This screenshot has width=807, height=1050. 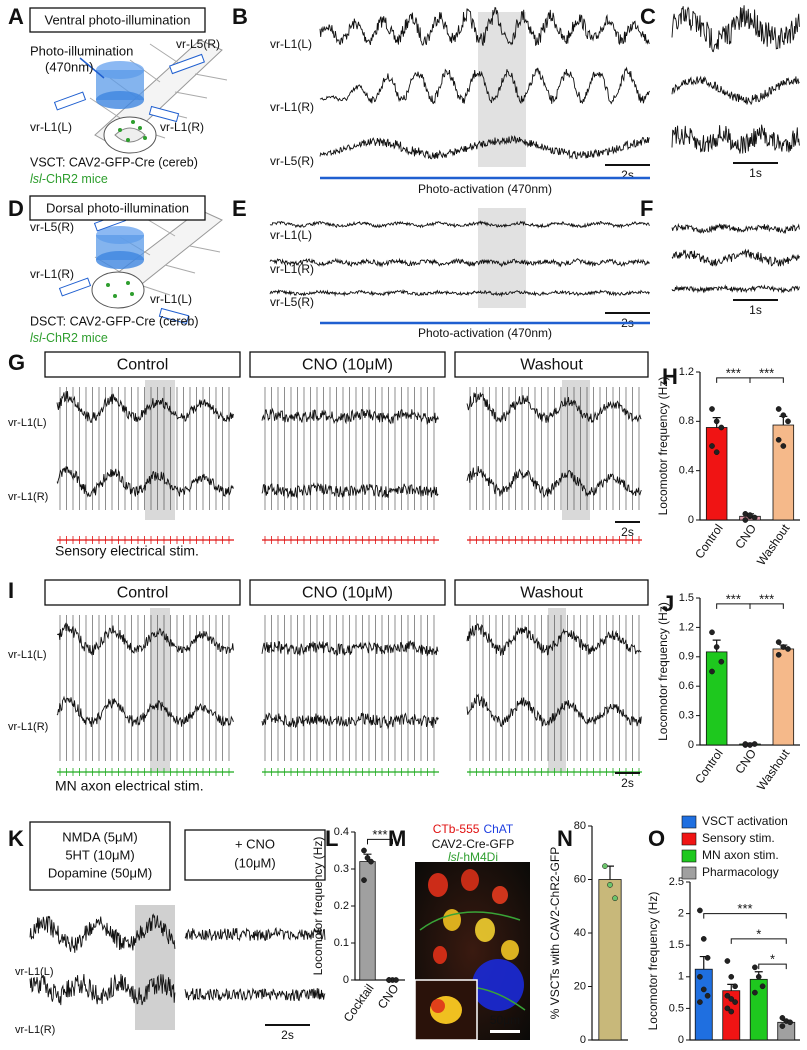 I want to click on label: DSCT: CAV2-GFP-Cre (cereb), so click(x=114, y=321).